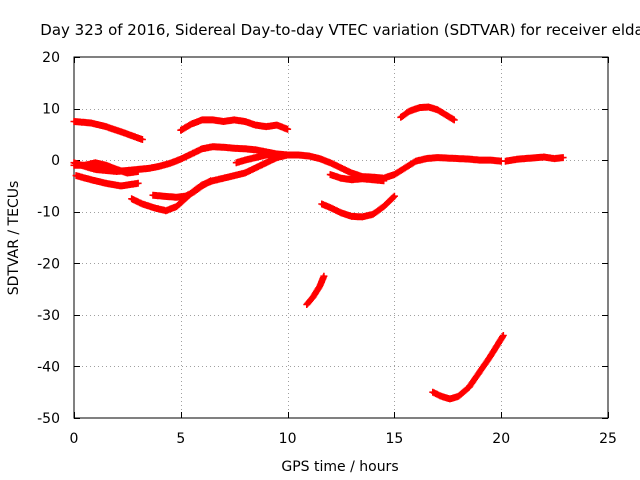 The width and height of the screenshot is (640, 480). I want to click on y-tick-label: -40, so click(48, 367).